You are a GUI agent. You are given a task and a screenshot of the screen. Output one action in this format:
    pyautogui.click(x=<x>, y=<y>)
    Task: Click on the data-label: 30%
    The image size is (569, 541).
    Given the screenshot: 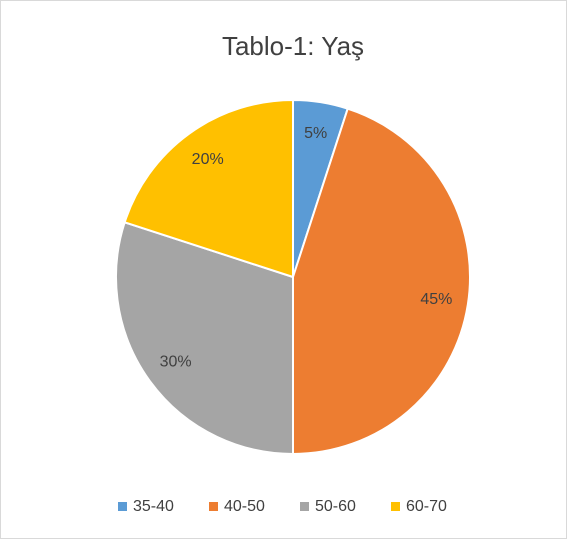 What is the action you would take?
    pyautogui.click(x=176, y=362)
    